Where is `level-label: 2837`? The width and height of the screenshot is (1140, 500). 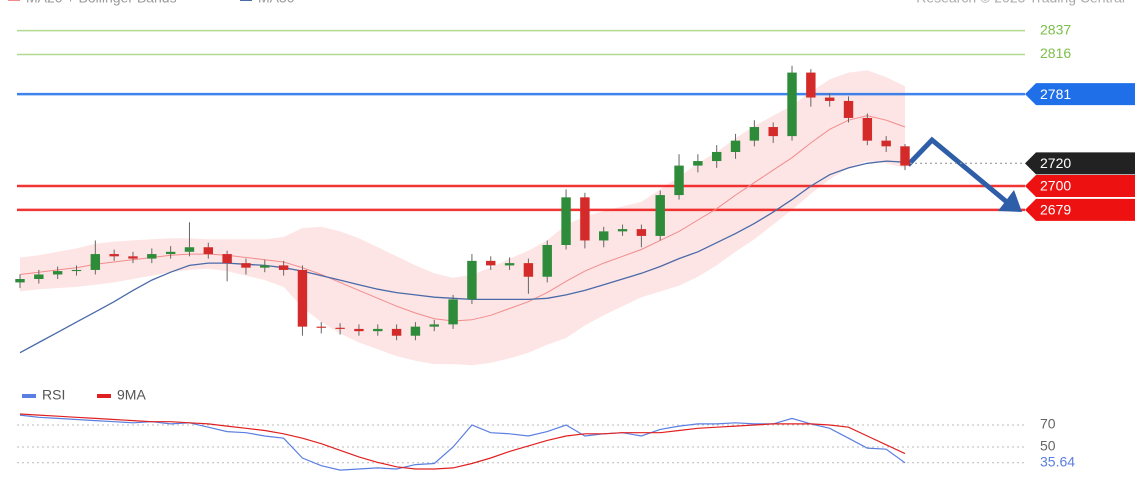 level-label: 2837 is located at coordinates (1055, 29).